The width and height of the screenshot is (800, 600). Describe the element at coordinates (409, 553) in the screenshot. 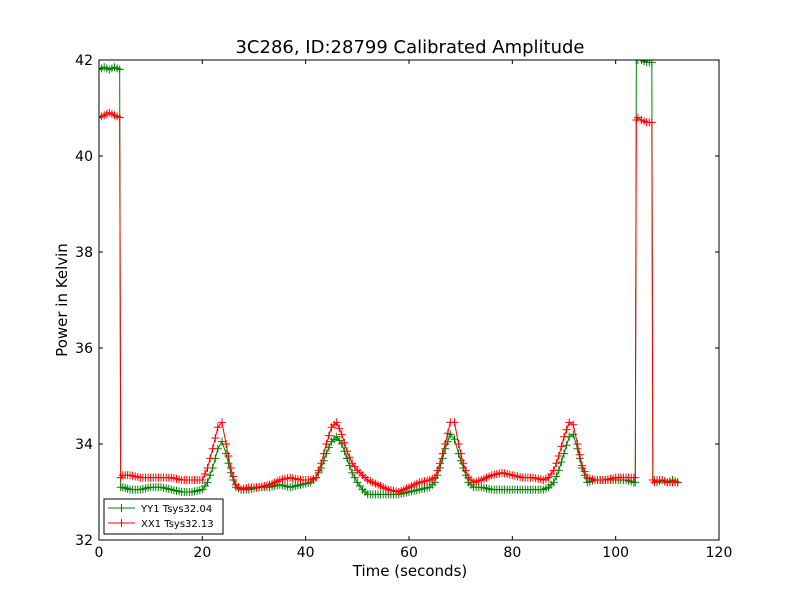

I see `x-tick-label: 60` at that location.